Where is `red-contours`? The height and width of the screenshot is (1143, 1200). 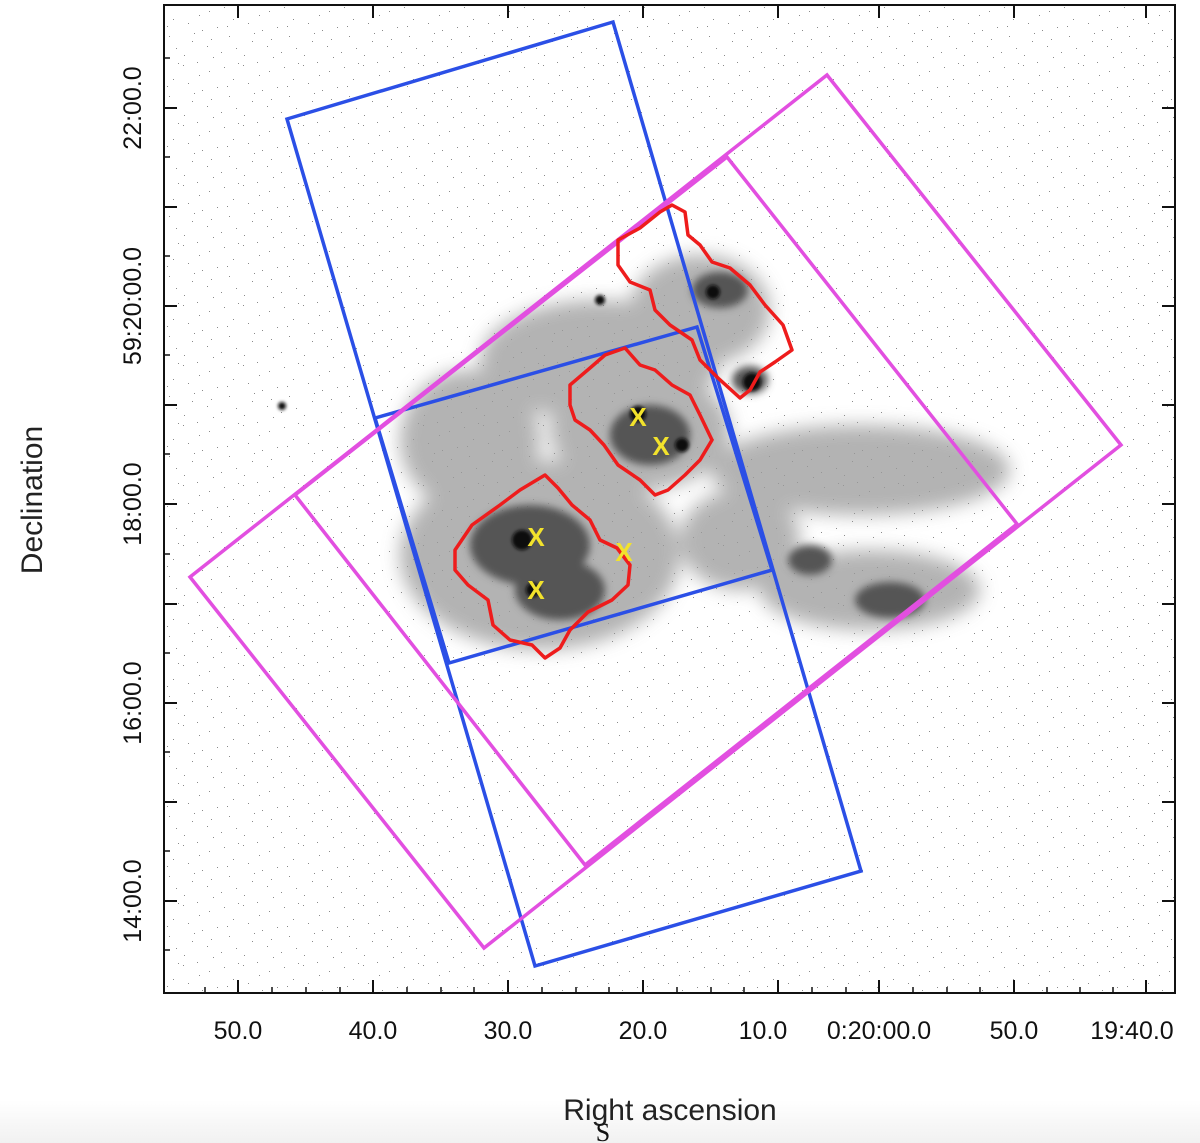 red-contours is located at coordinates (623, 431).